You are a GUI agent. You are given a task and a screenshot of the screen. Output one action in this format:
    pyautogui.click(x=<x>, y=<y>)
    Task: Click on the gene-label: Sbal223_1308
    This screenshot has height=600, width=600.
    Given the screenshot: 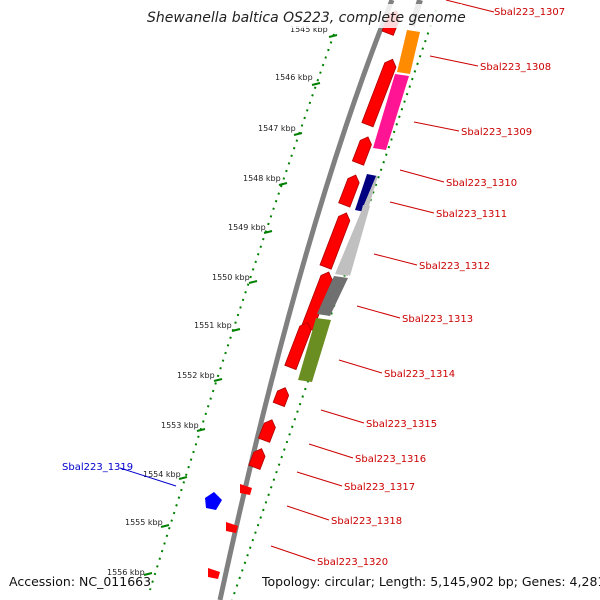 What is the action you would take?
    pyautogui.click(x=515, y=67)
    